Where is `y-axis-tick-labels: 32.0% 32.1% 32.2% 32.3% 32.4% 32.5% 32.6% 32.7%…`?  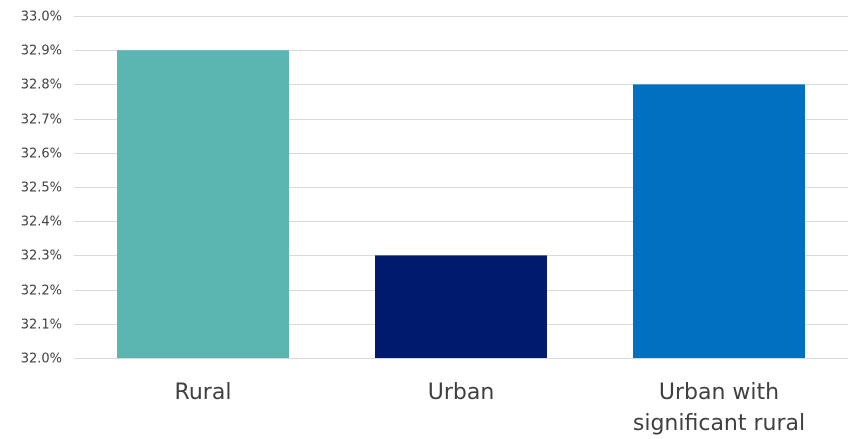
y-axis-tick-labels: 32.0% 32.1% 32.2% 32.3% 32.4% 32.5% 32.6% 32.7%… is located at coordinates (41, 188).